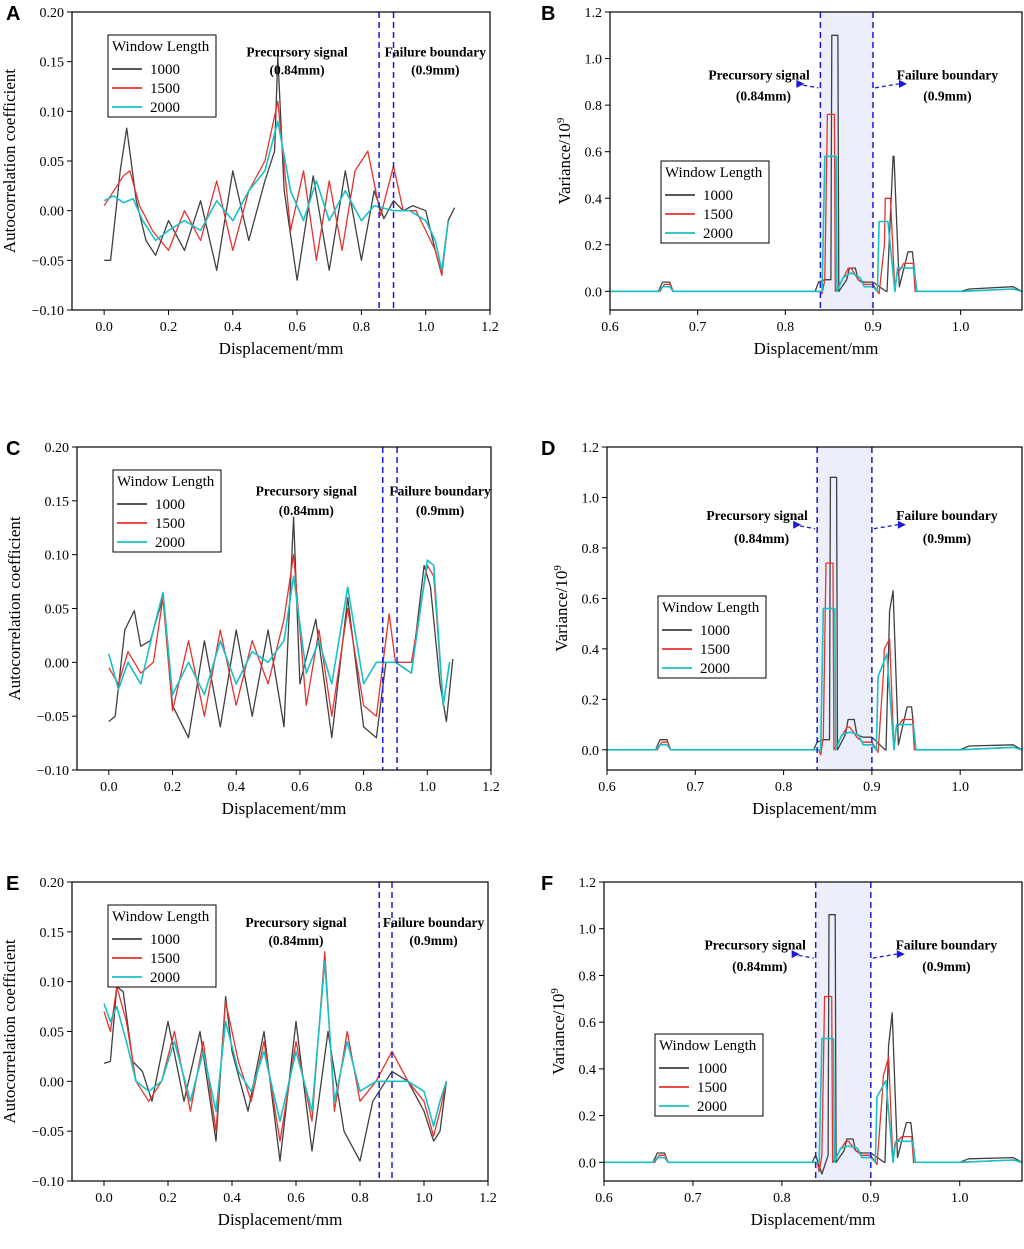 The width and height of the screenshot is (1024, 1249). What do you see at coordinates (594, 106) in the screenshot?
I see `y-tick-label: 0.8` at bounding box center [594, 106].